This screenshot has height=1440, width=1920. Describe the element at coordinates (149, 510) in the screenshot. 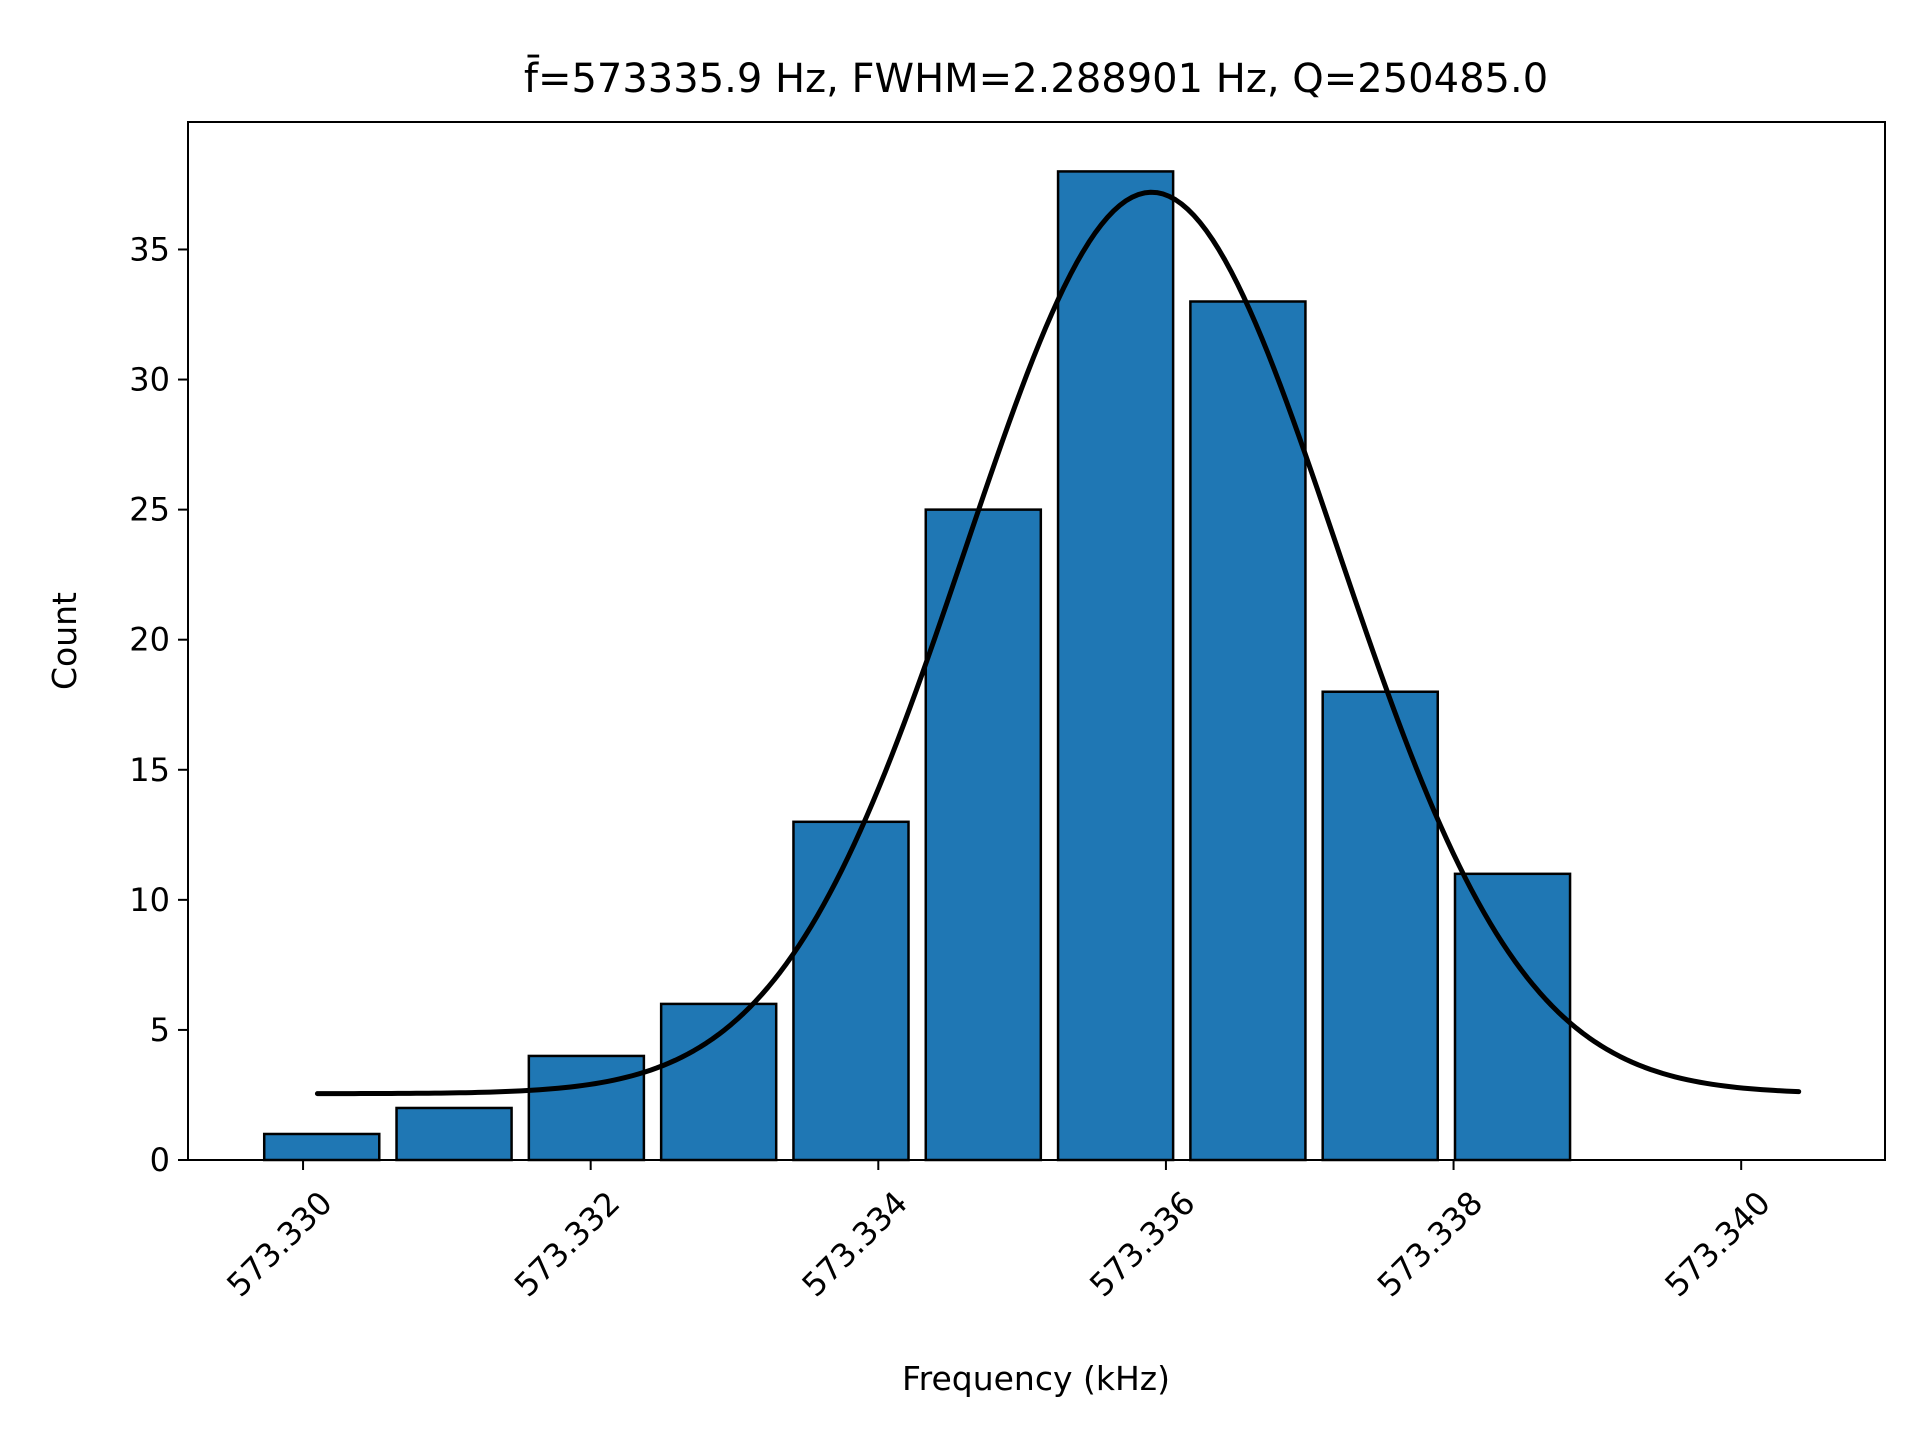

I see `y-tick-label-5: 25` at that location.